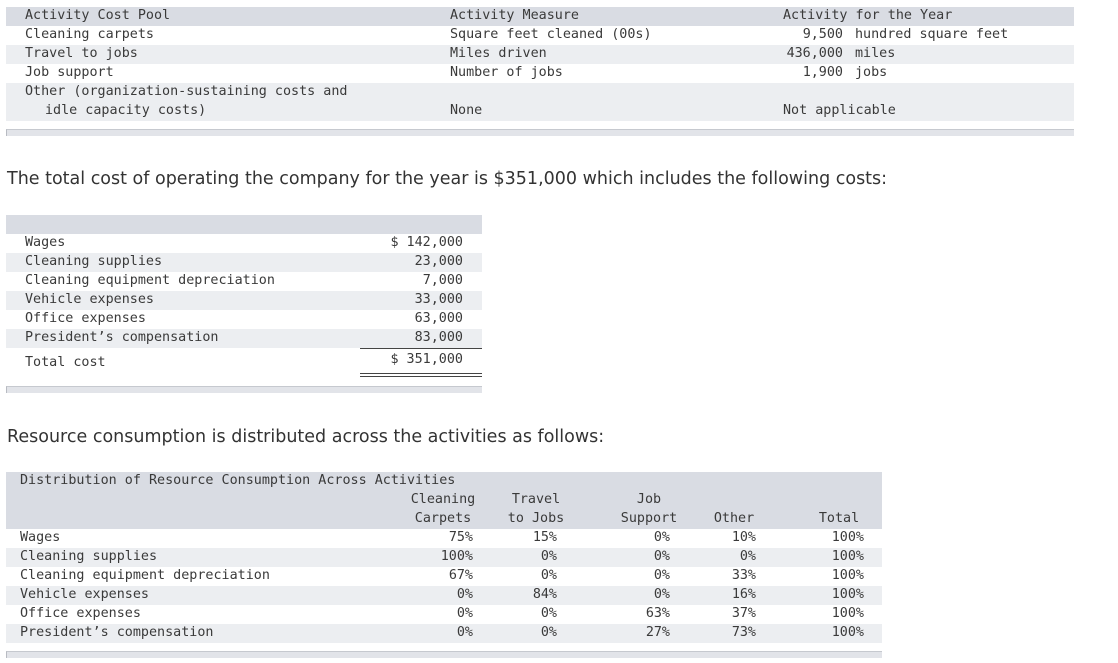  I want to click on table1-header-row, so click(540, 16).